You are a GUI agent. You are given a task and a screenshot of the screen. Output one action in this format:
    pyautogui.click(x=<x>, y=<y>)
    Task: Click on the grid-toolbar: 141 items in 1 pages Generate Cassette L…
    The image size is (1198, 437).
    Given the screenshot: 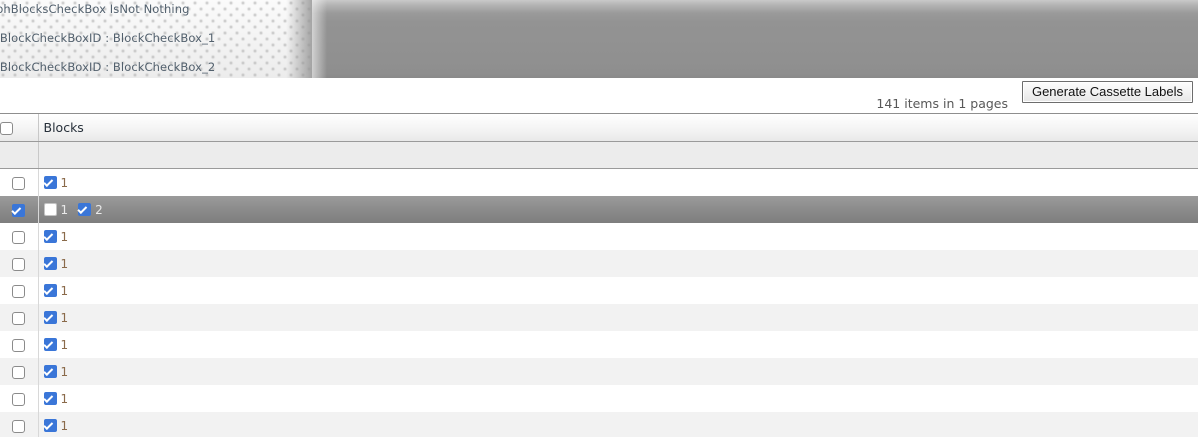 What is the action you would take?
    pyautogui.click(x=599, y=95)
    